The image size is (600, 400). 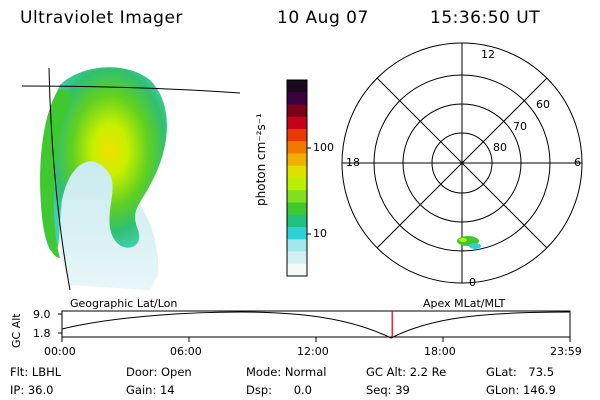 What do you see at coordinates (186, 351) in the screenshot?
I see `timeline-x-tick-0600: 06:00` at bounding box center [186, 351].